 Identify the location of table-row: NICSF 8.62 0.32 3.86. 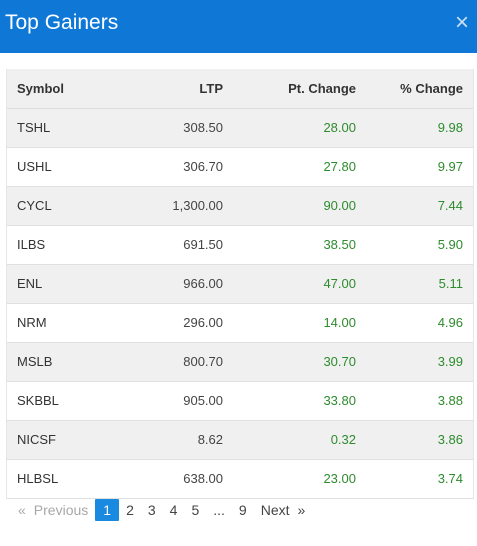
(240, 440).